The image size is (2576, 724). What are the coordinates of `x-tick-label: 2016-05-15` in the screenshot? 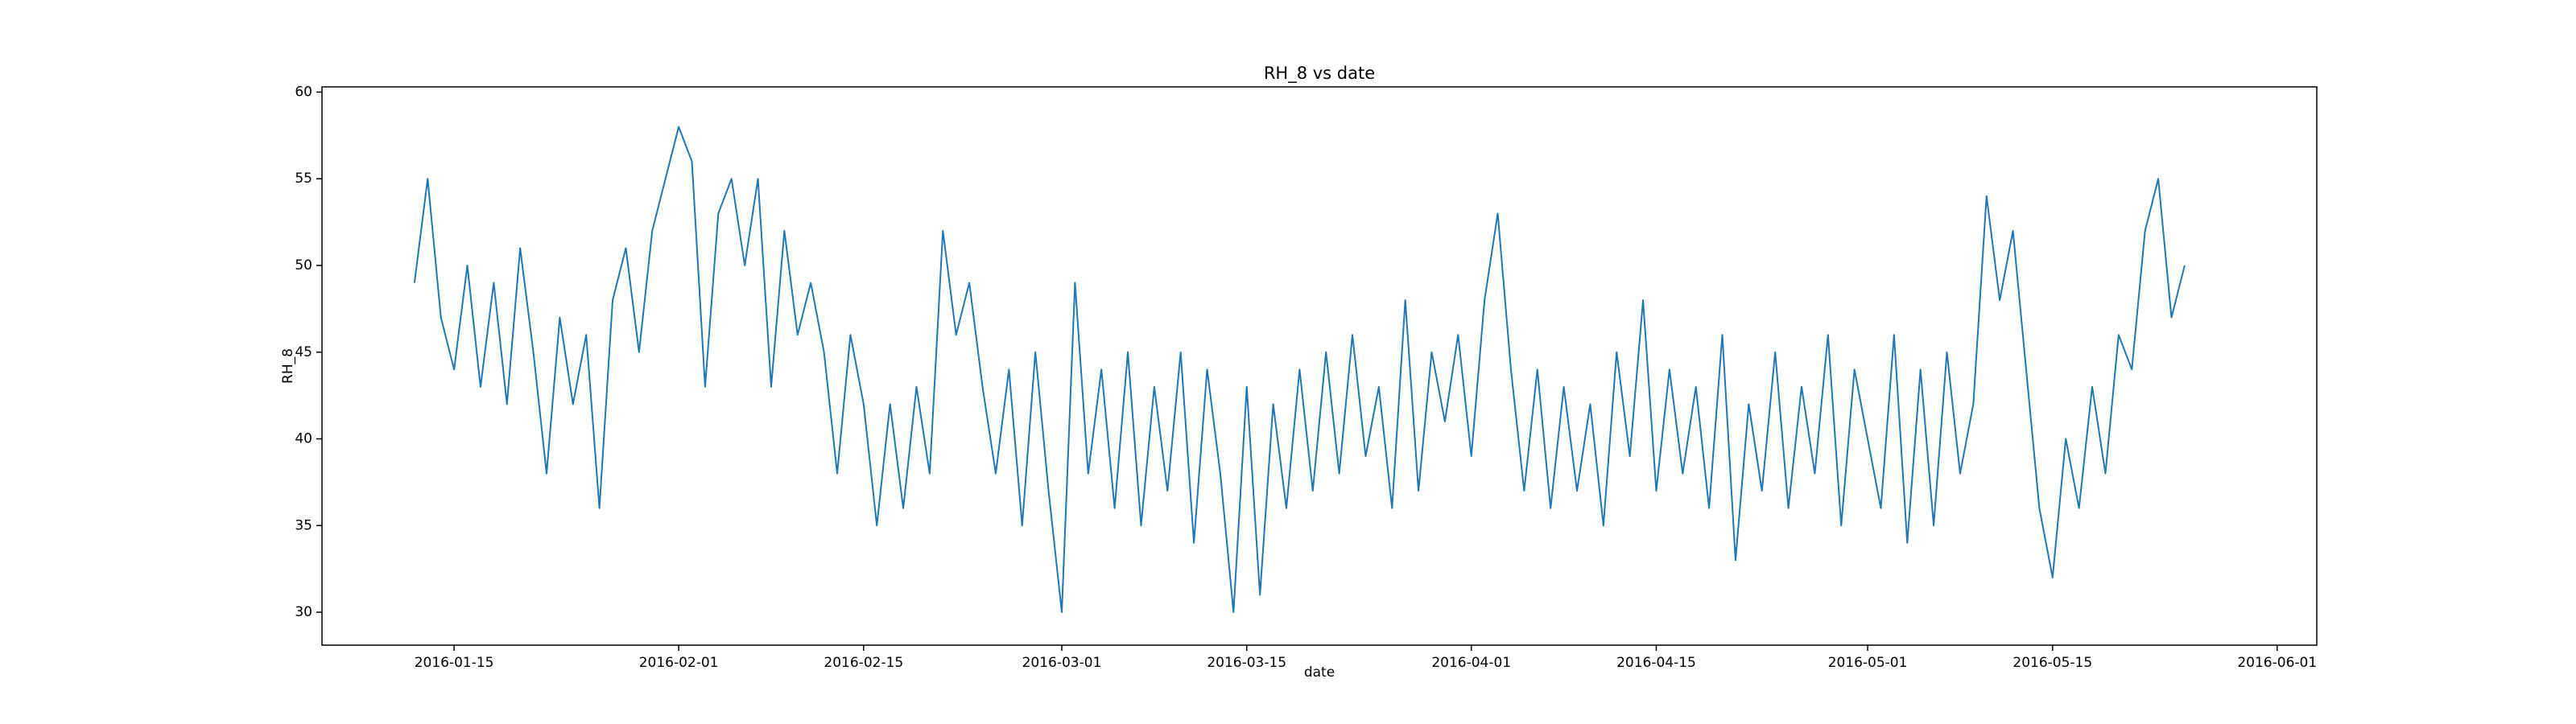 It's located at (2052, 663).